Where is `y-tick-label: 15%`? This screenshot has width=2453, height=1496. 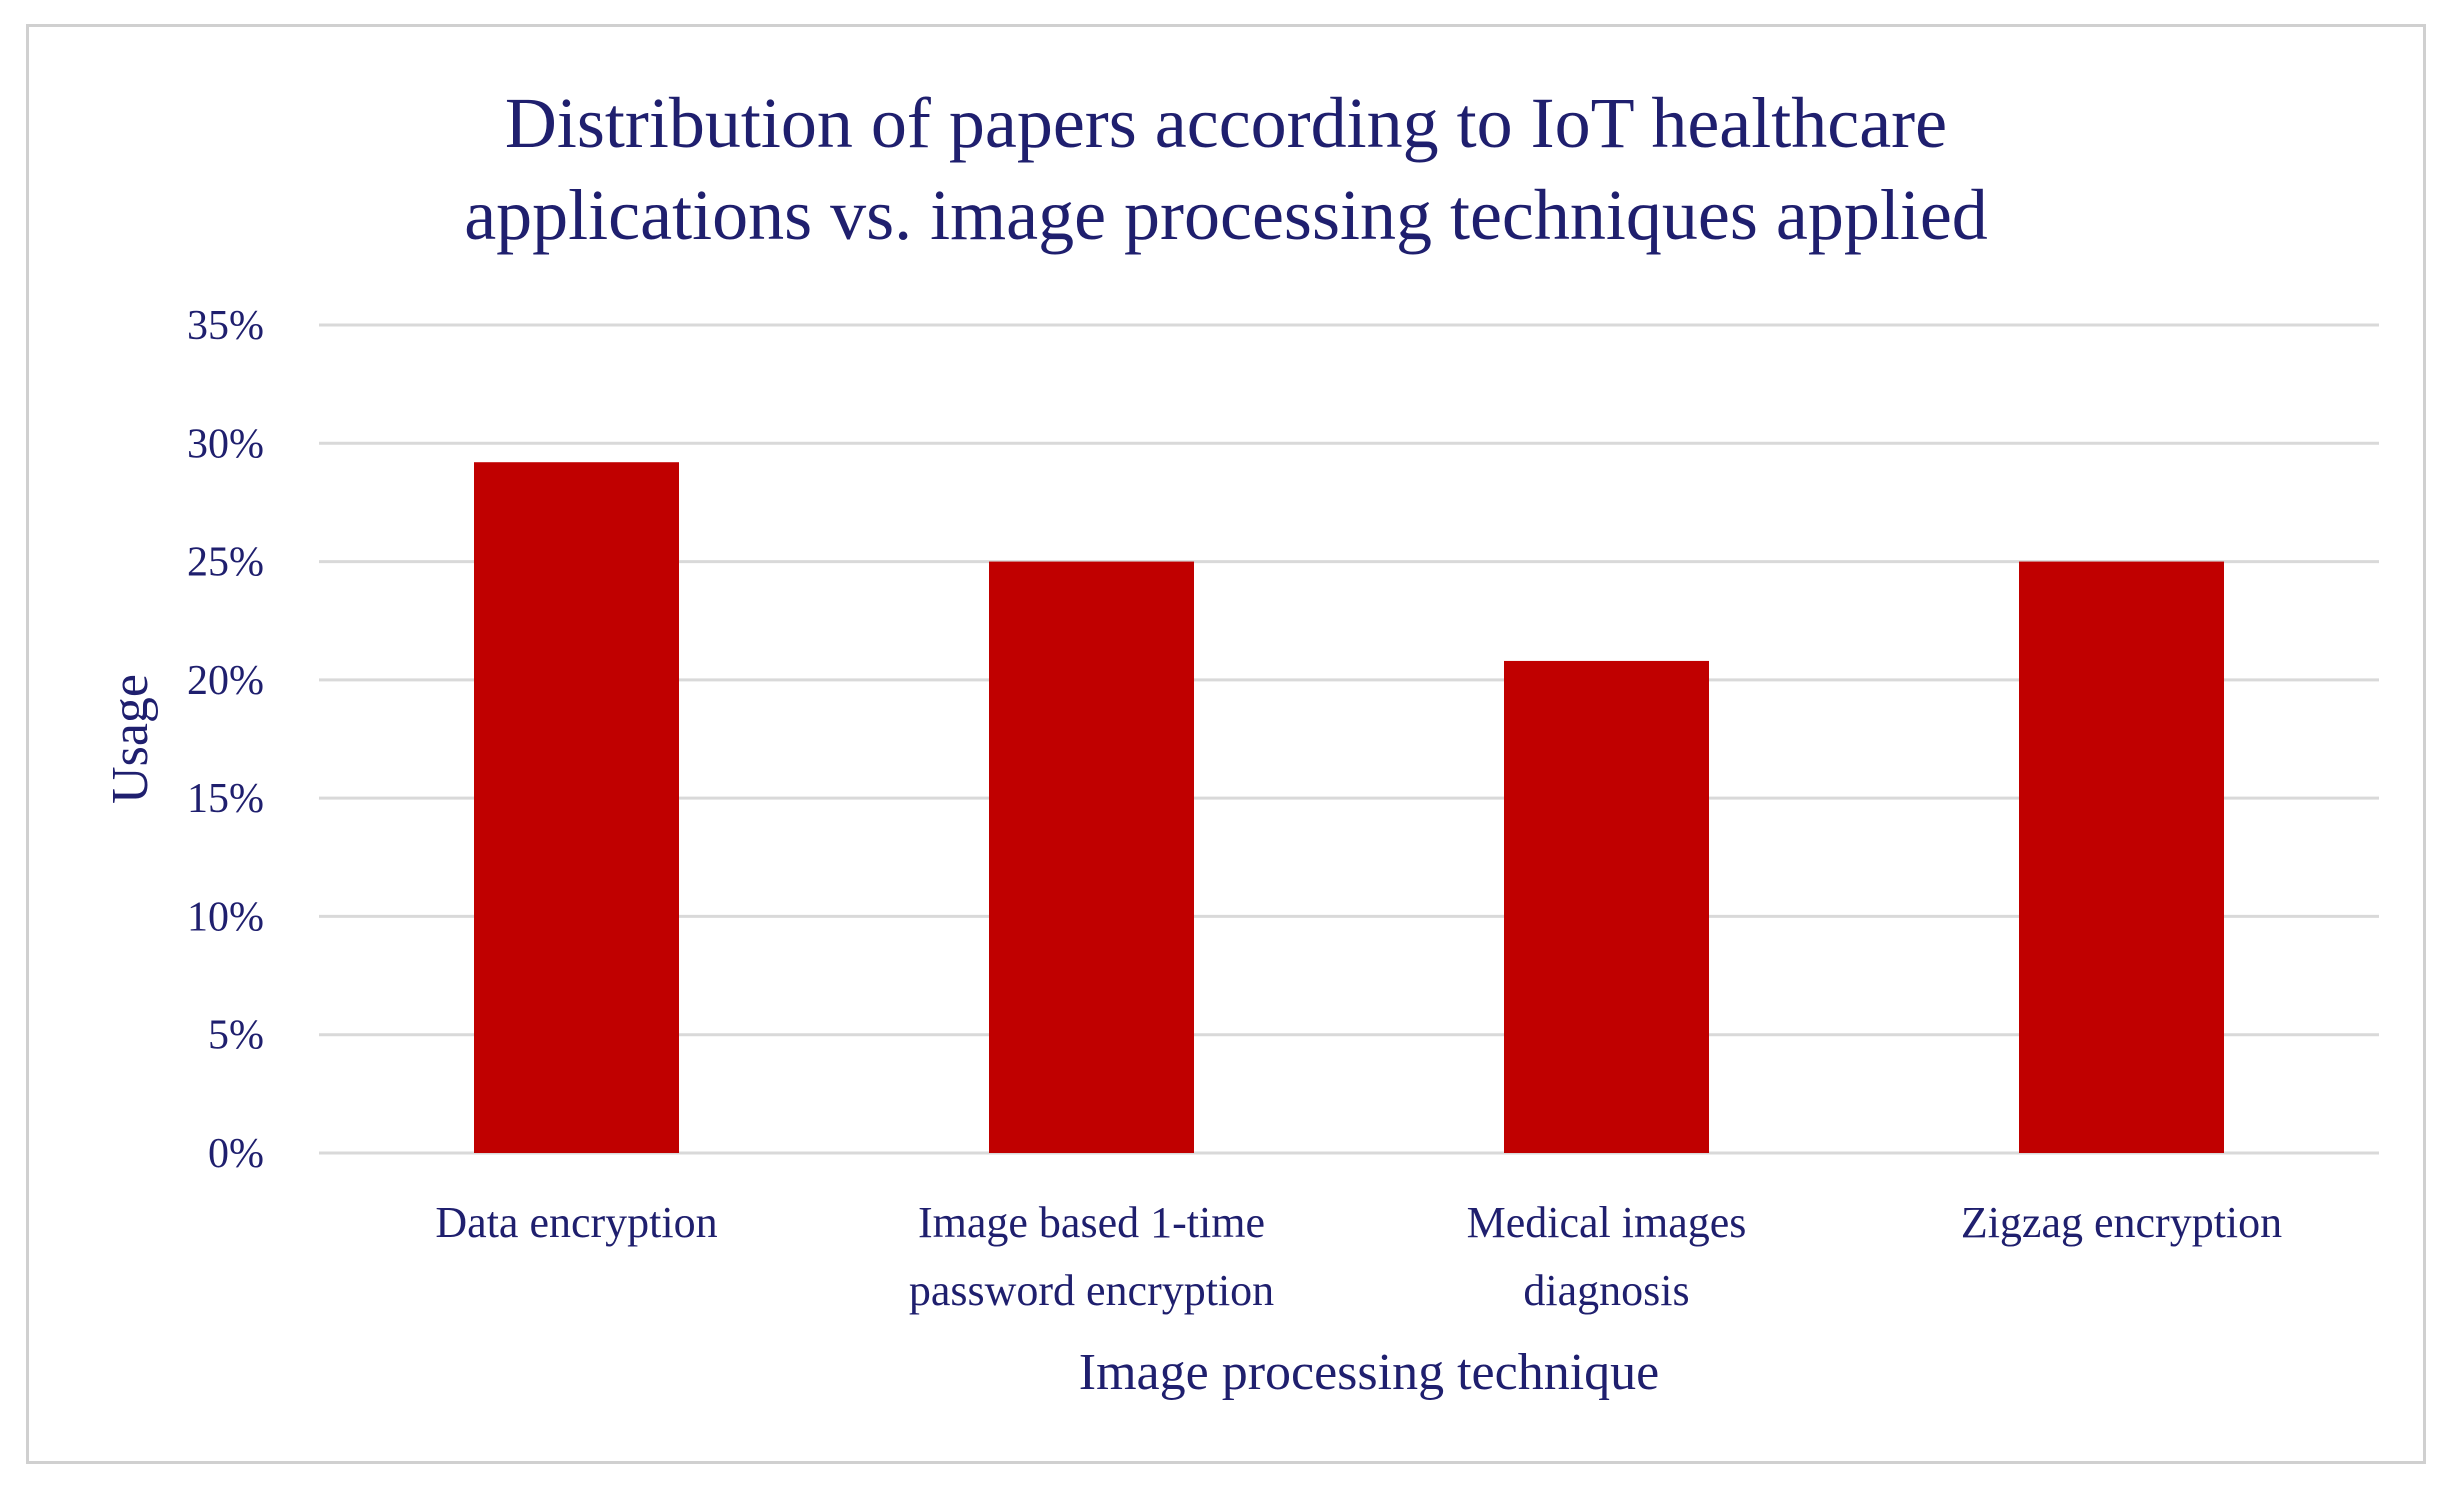
y-tick-label: 15% is located at coordinates (225, 799).